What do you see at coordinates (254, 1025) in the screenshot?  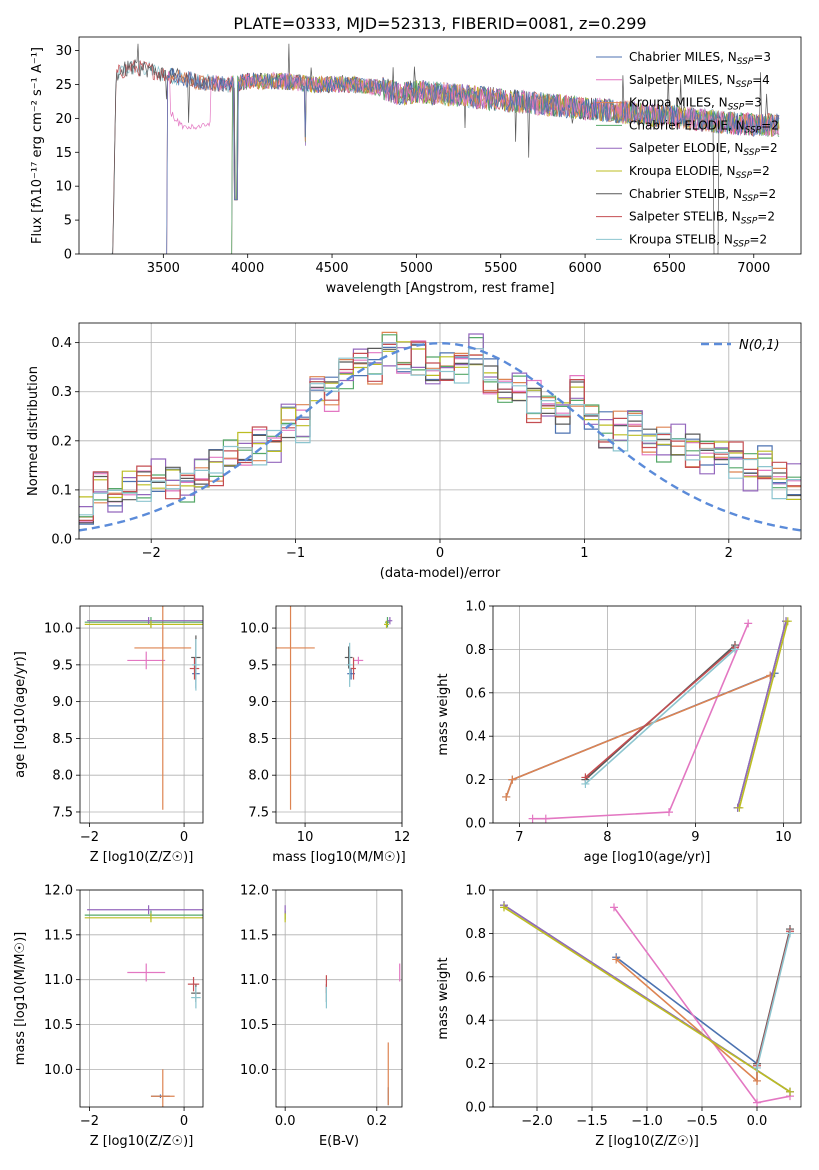 I see `y-tick-label: 10.5` at bounding box center [254, 1025].